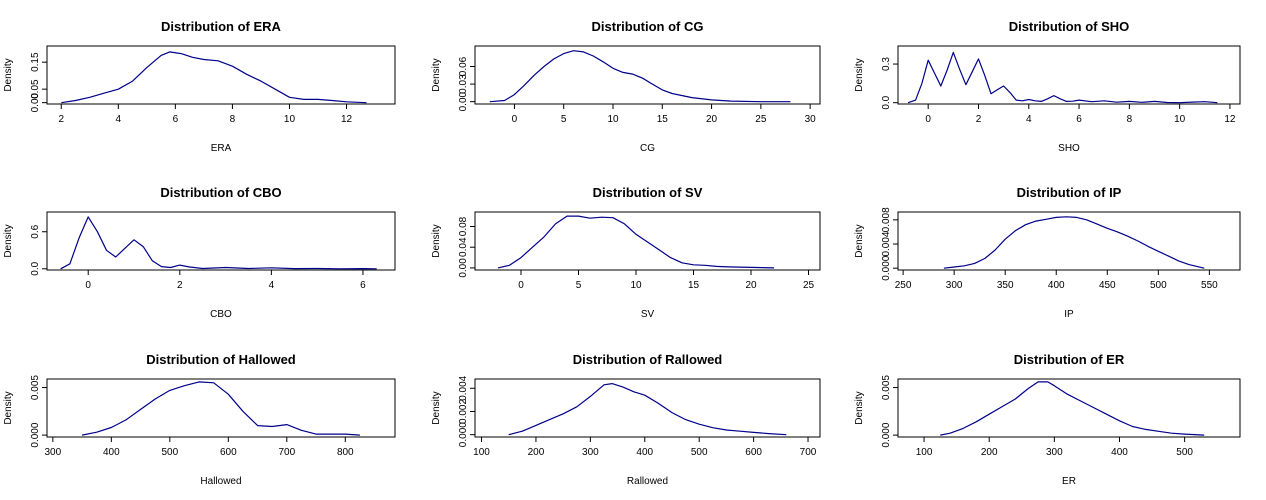 Image resolution: width=1266 pixels, height=500 pixels. I want to click on x-tick-label: 8, so click(1130, 119).